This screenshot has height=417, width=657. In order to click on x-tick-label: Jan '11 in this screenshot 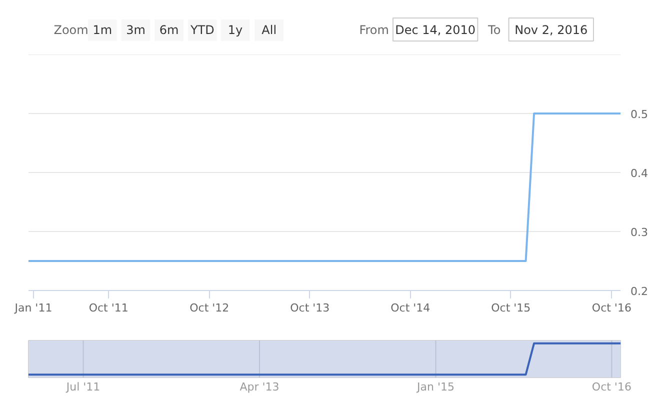, I will do `click(33, 308)`.